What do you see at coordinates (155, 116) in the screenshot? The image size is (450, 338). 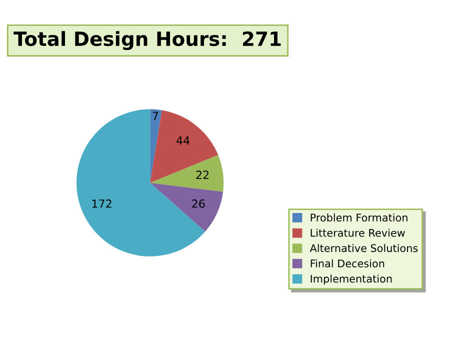 I see `data-label: 7` at bounding box center [155, 116].